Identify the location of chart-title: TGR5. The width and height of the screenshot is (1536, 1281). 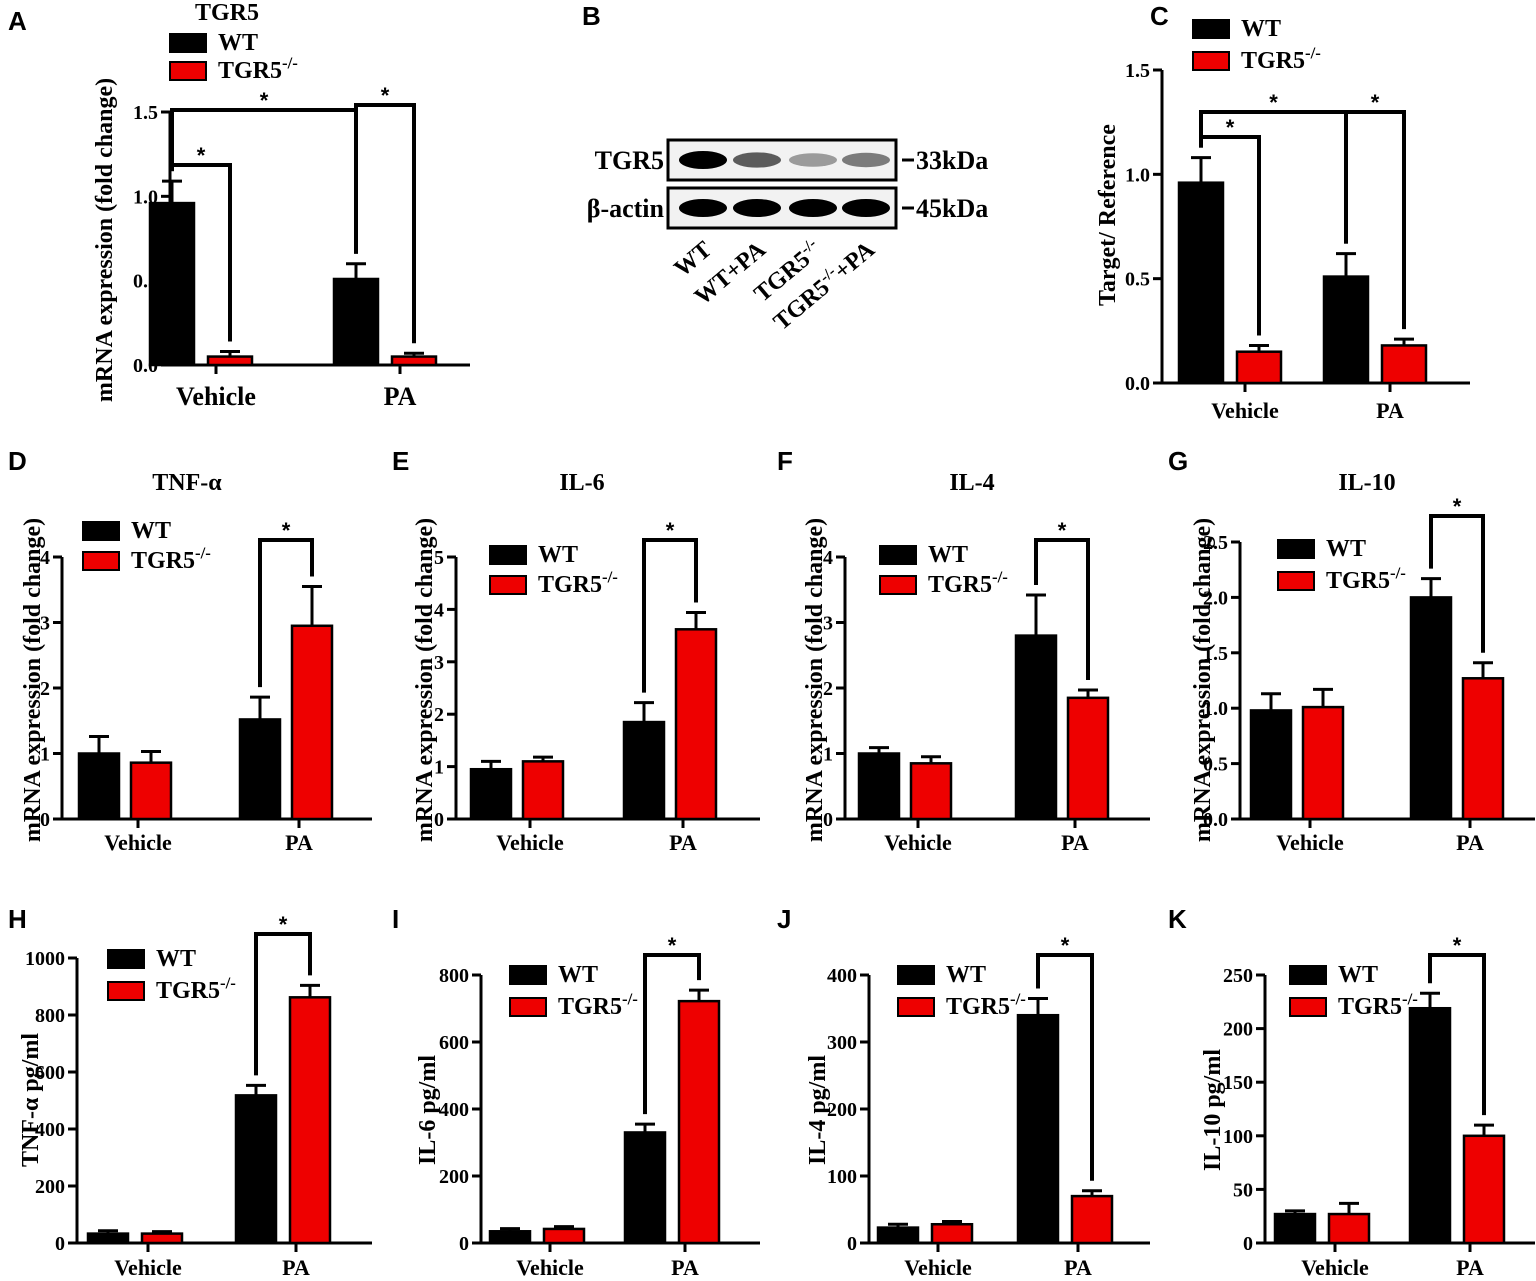
(227, 13).